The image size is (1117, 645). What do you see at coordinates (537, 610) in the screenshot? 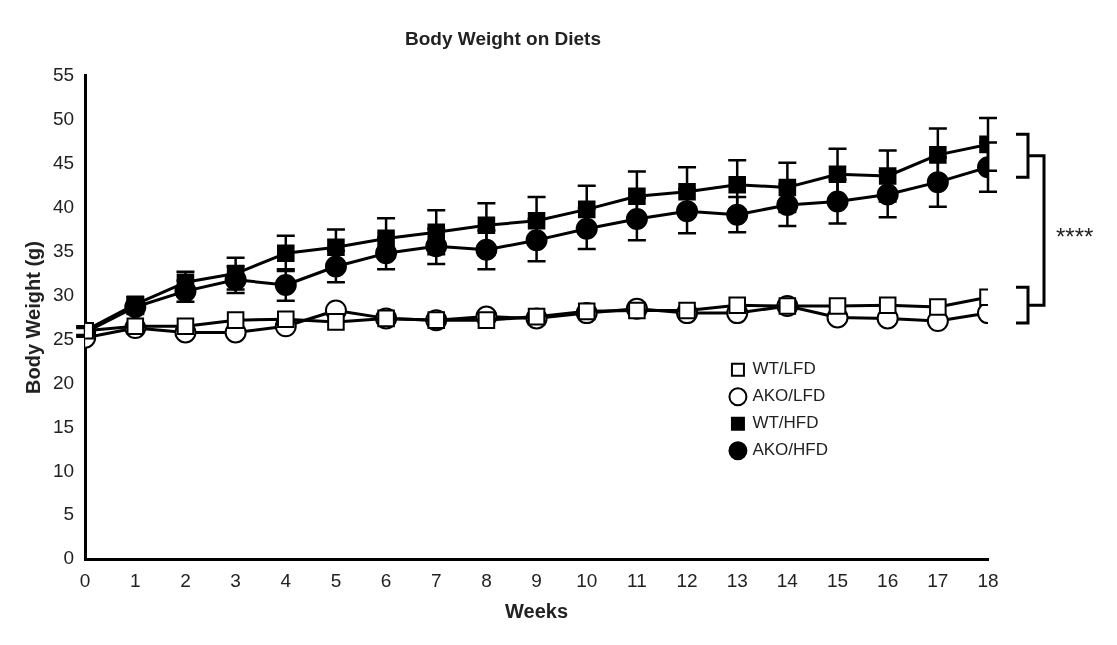
I see `x-axis-title: Weeks` at bounding box center [537, 610].